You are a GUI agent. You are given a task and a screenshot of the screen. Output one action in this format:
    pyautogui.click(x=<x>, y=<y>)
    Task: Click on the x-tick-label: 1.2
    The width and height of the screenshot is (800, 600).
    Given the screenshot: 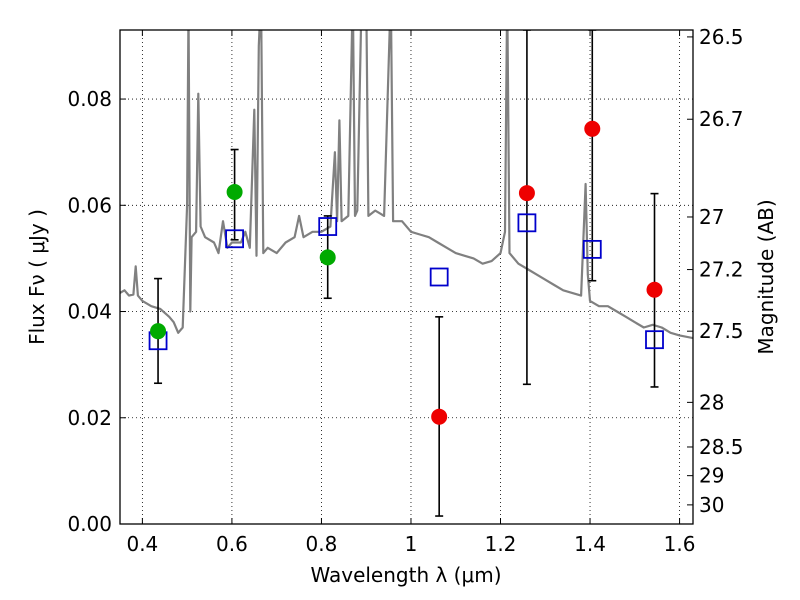 What is the action you would take?
    pyautogui.click(x=501, y=544)
    